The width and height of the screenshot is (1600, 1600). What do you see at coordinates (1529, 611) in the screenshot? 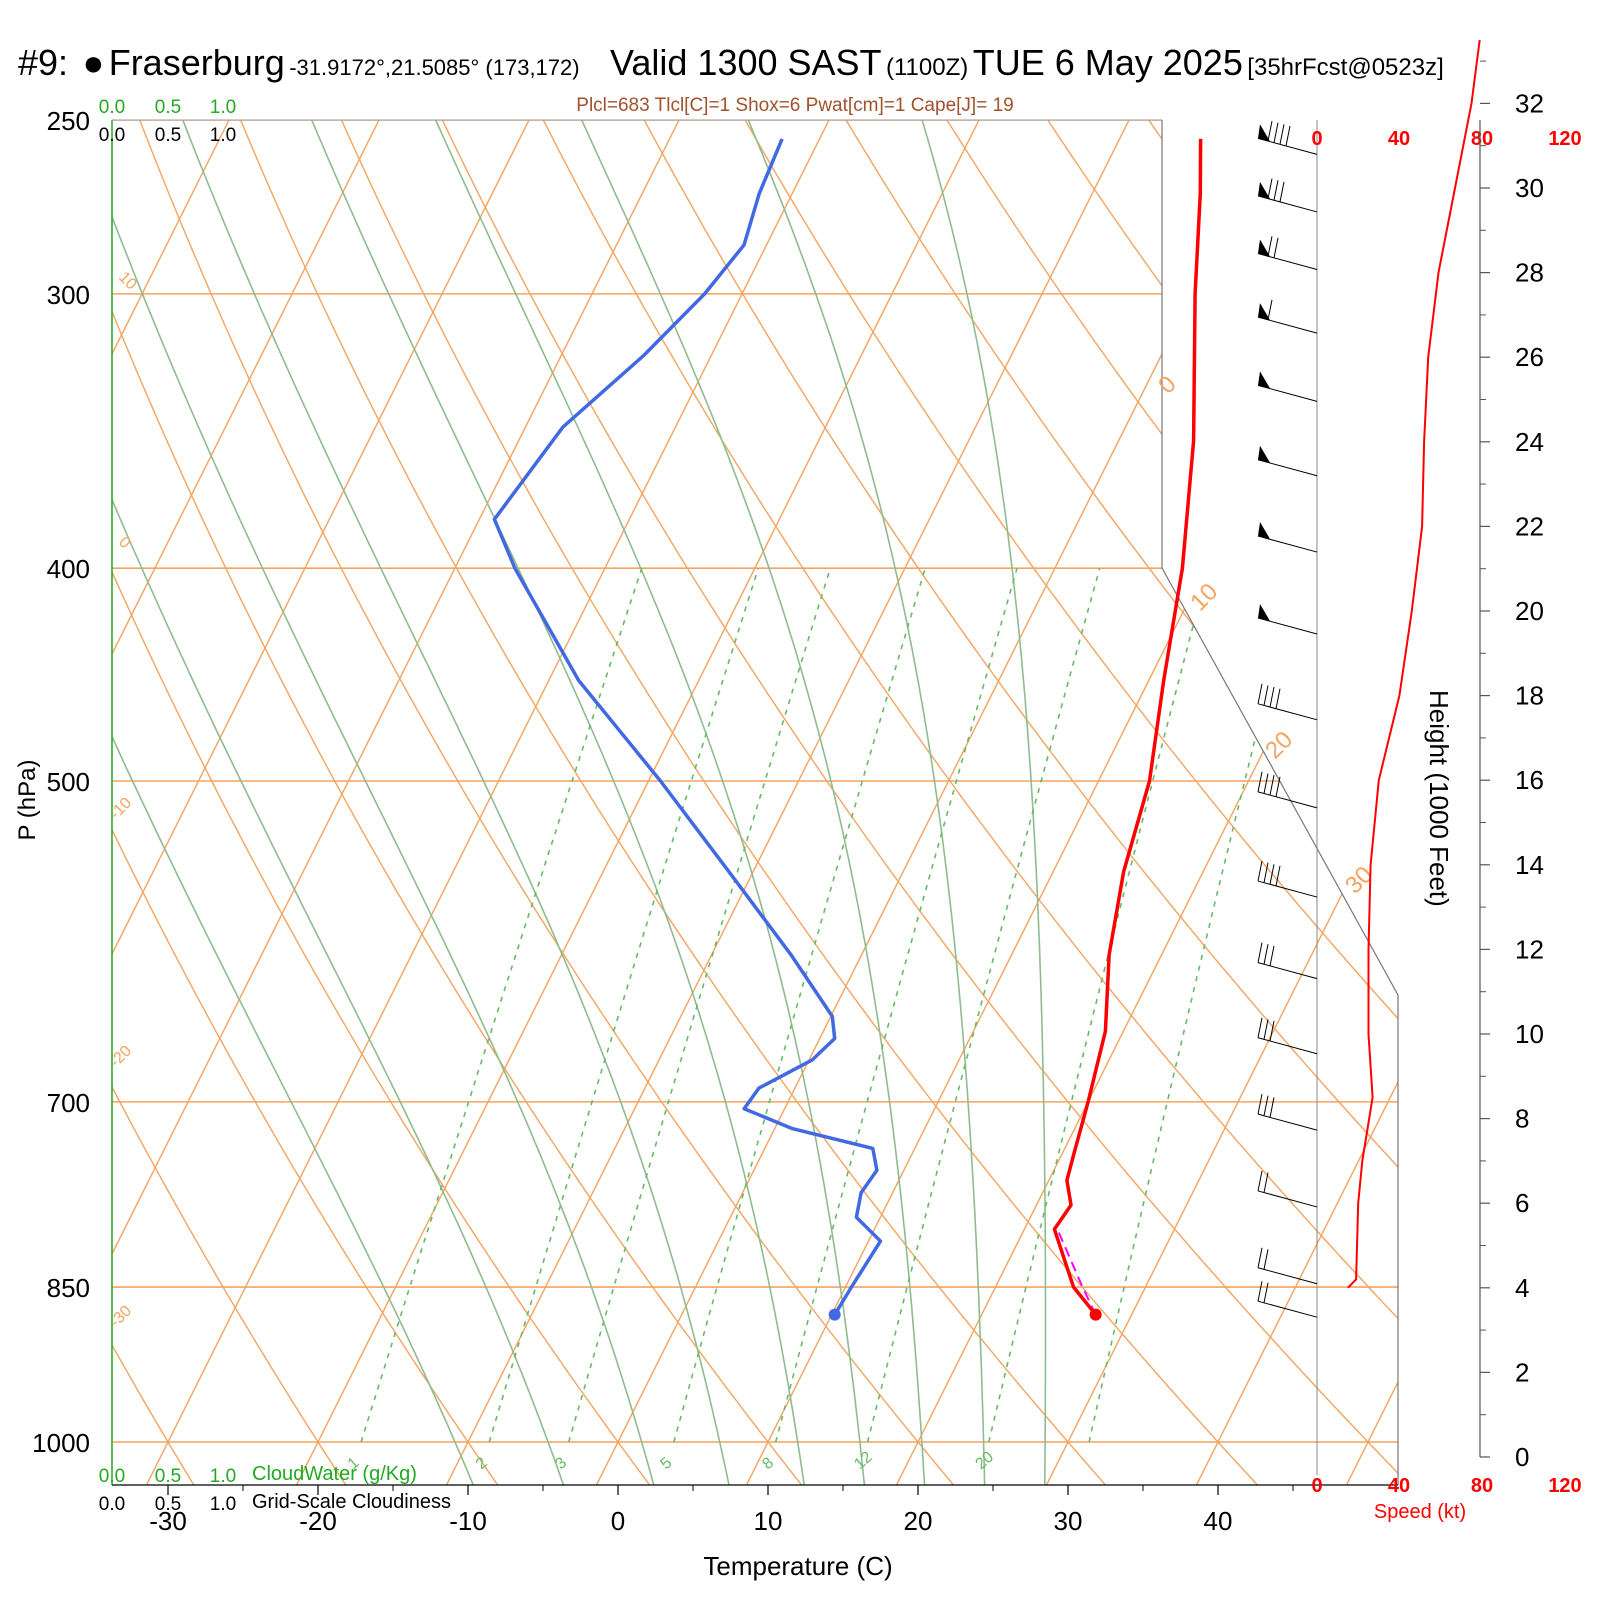
I see `height-tick-label: 20` at bounding box center [1529, 611].